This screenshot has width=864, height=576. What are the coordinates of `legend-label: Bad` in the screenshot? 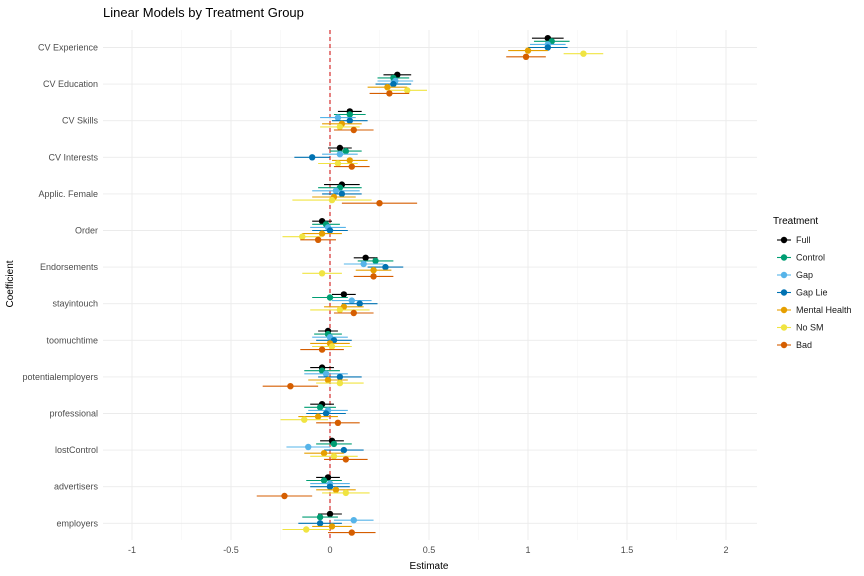 It's located at (804, 345).